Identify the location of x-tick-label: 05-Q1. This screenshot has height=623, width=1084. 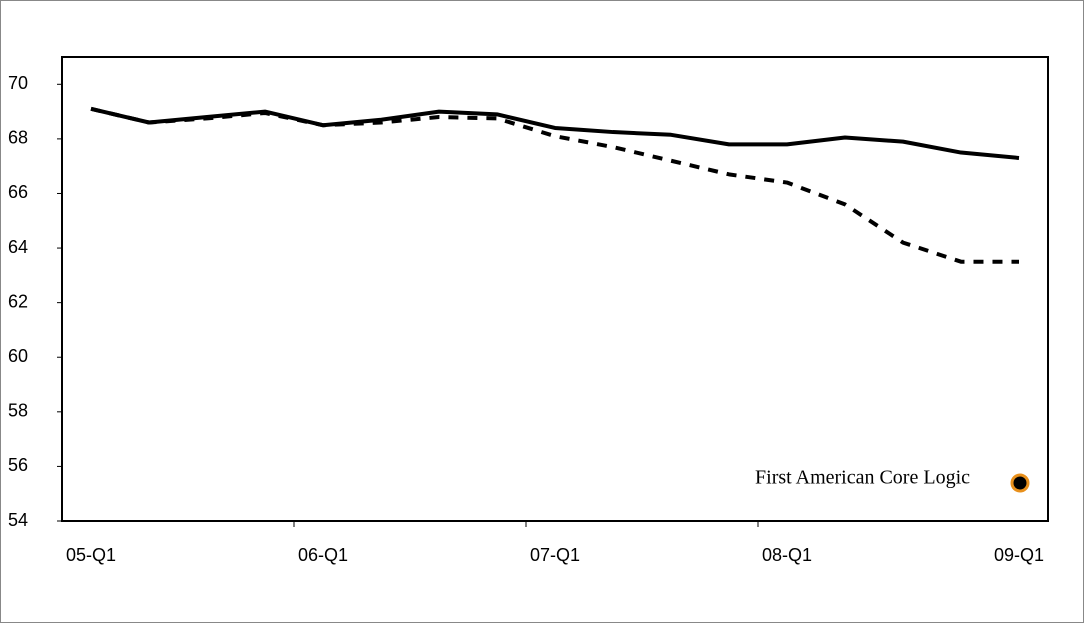
(91, 555).